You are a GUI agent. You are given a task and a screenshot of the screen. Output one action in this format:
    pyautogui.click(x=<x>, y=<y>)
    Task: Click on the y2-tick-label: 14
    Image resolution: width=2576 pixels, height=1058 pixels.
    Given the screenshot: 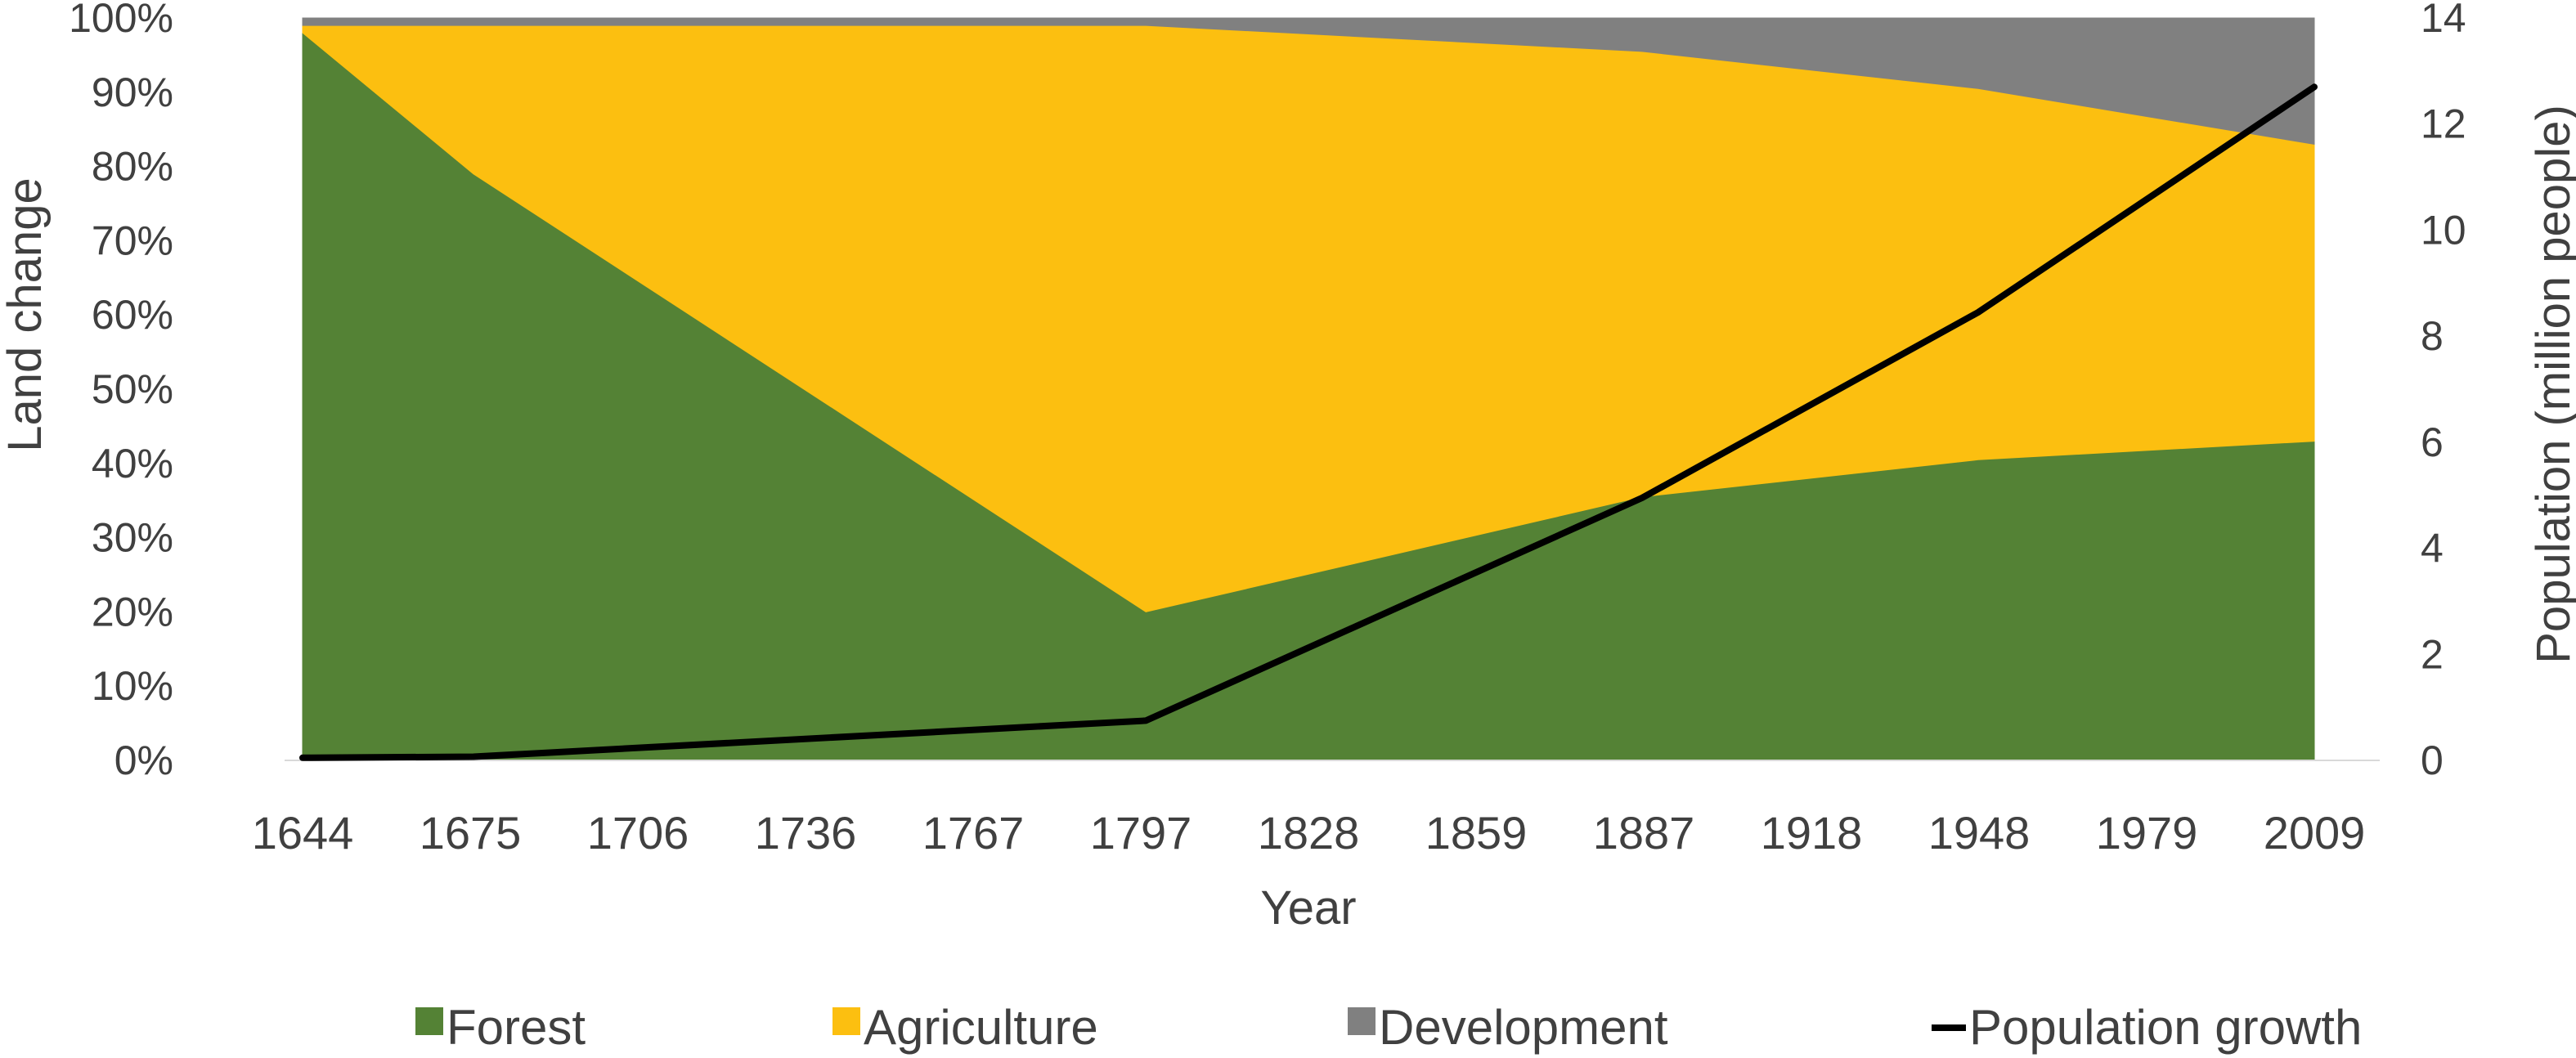 What is the action you would take?
    pyautogui.click(x=2444, y=20)
    